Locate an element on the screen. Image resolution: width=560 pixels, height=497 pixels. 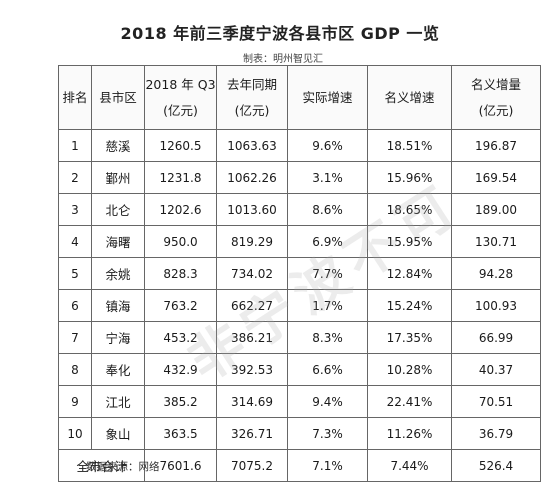
cell-nominal-growth: 11.26% is located at coordinates (409, 433).